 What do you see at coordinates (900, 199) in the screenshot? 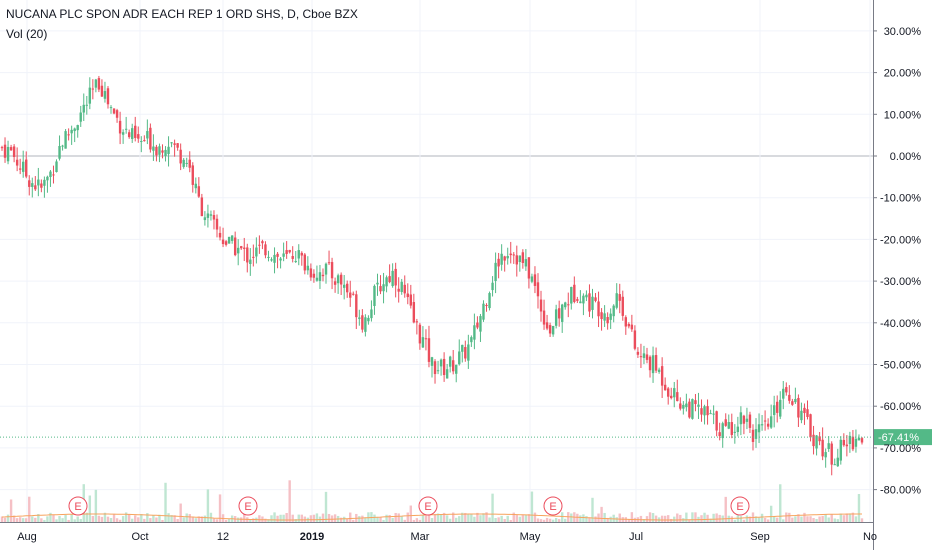
I see `y-tick-label: -10.00%` at bounding box center [900, 199].